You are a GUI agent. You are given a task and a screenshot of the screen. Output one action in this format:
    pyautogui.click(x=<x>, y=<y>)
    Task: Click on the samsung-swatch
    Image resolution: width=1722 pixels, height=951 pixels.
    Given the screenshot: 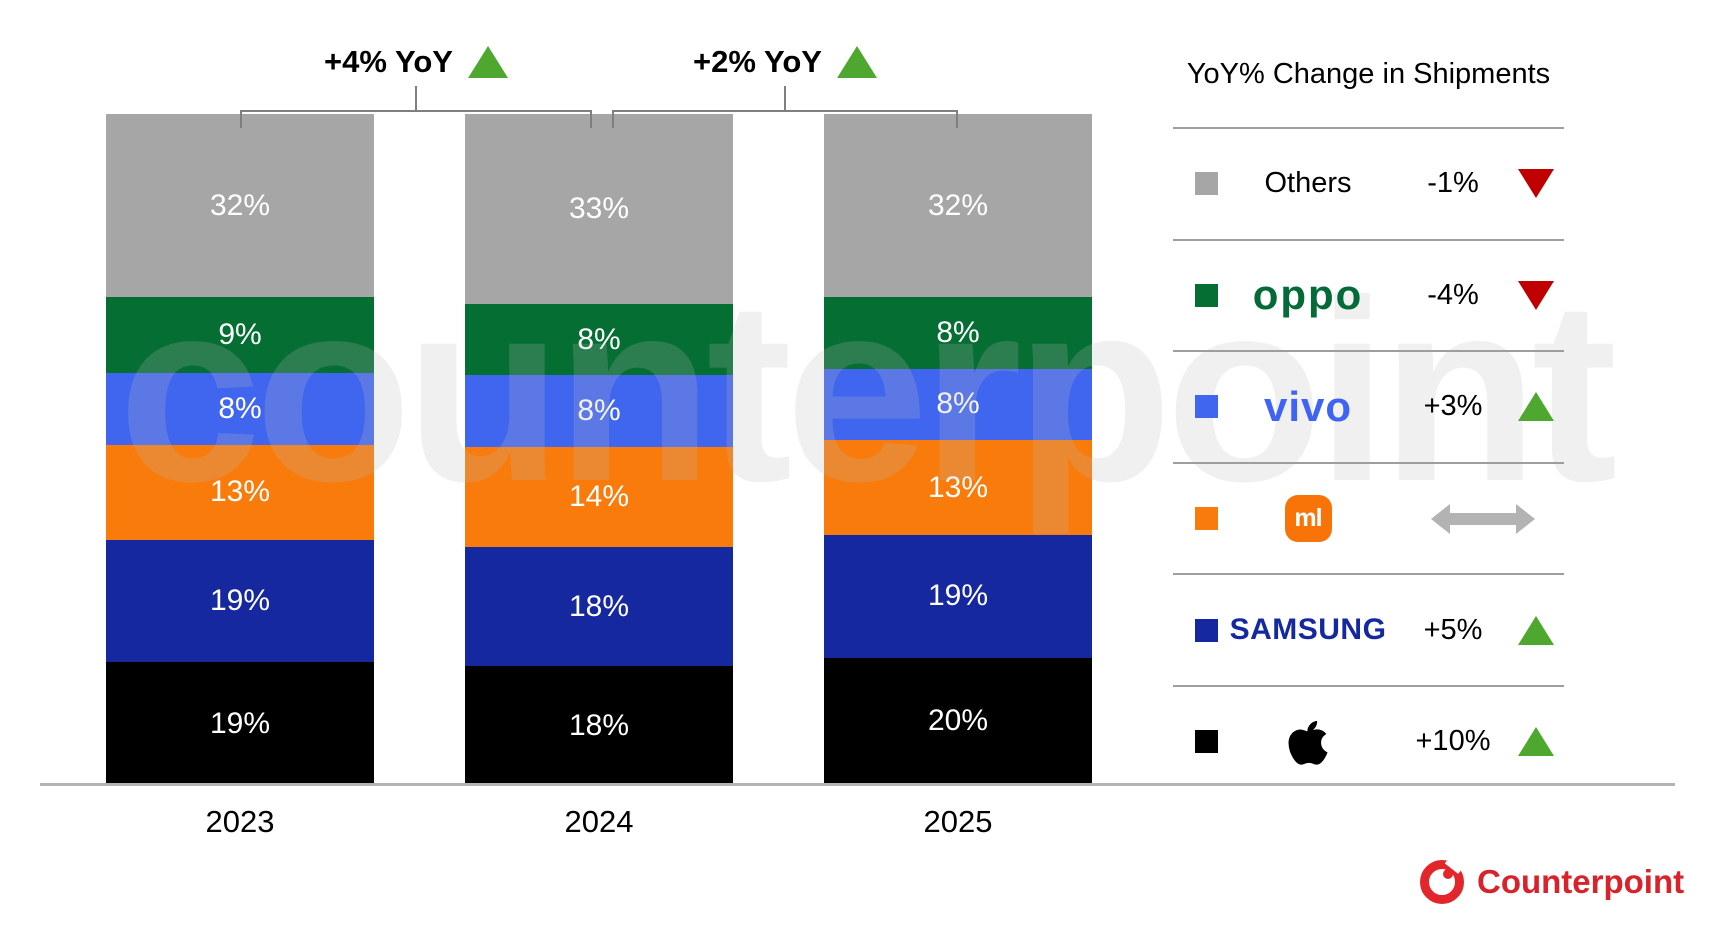 What is the action you would take?
    pyautogui.click(x=1206, y=630)
    